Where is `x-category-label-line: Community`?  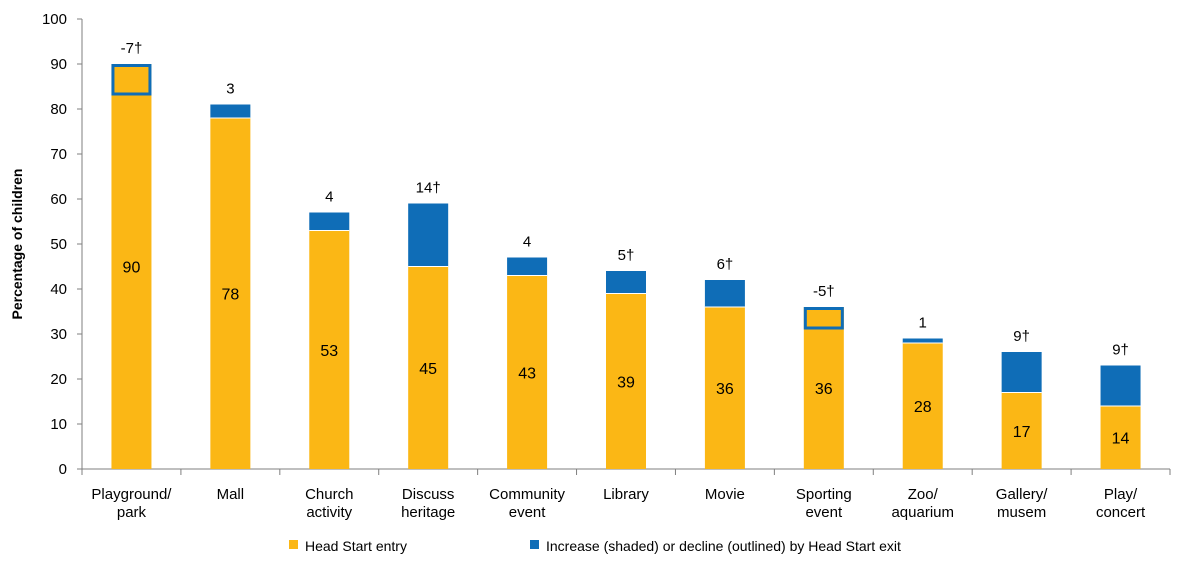 x-category-label-line: Community is located at coordinates (527, 494).